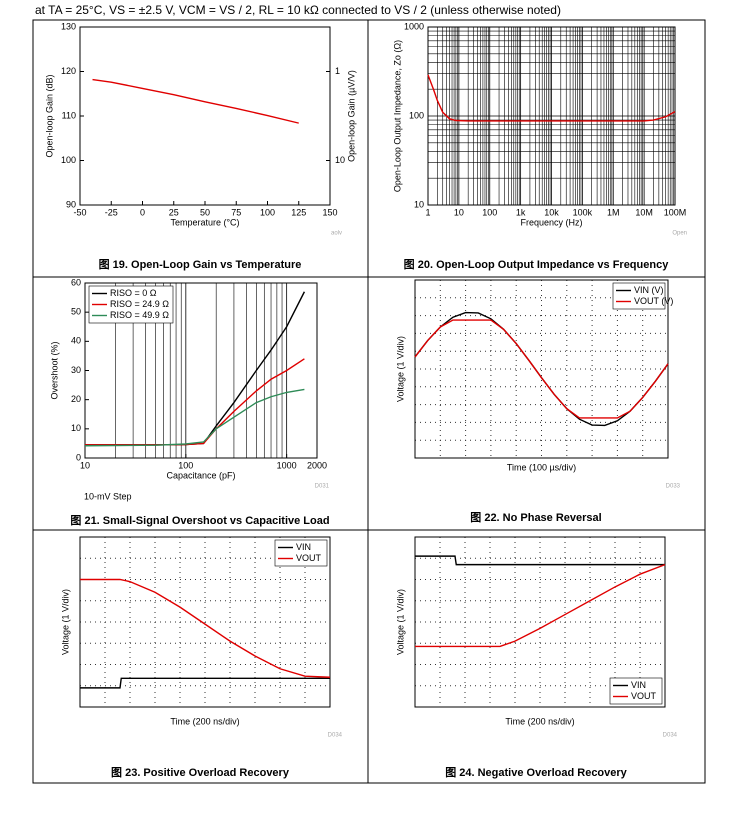 This screenshot has height=813, width=730. Describe the element at coordinates (78, 457) in the screenshot. I see `y-tick-label: 0` at that location.